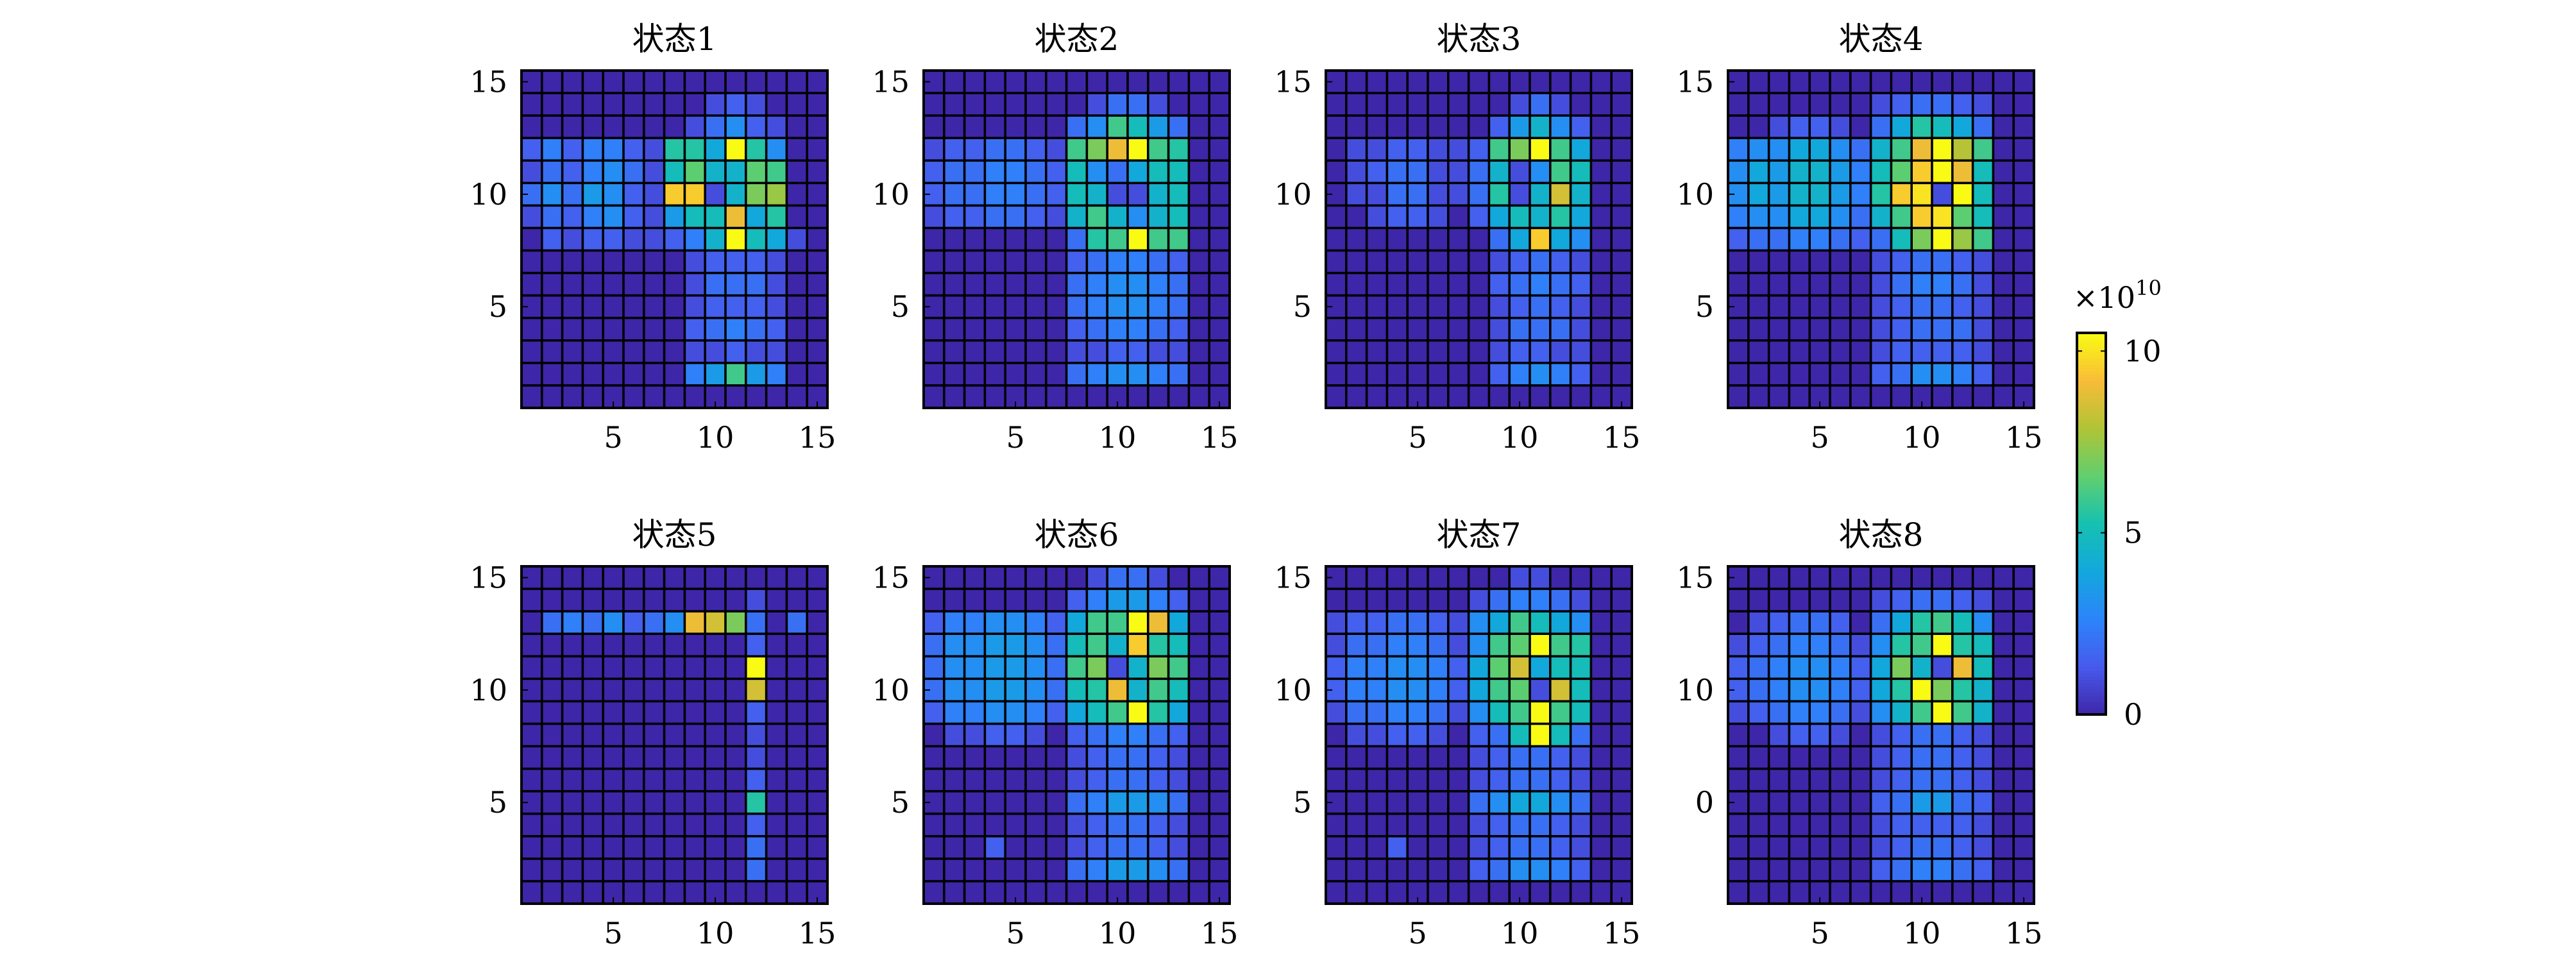 The width and height of the screenshot is (2576, 955). Describe the element at coordinates (613, 437) in the screenshot. I see `x-tick-label: 5` at that location.